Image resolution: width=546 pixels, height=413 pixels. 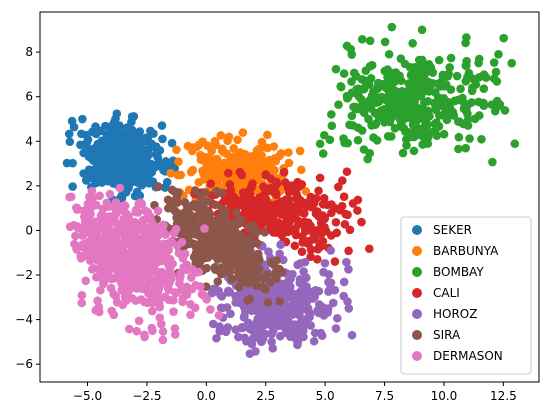 What do you see at coordinates (466, 295) in the screenshot?
I see `legend-box` at bounding box center [466, 295].